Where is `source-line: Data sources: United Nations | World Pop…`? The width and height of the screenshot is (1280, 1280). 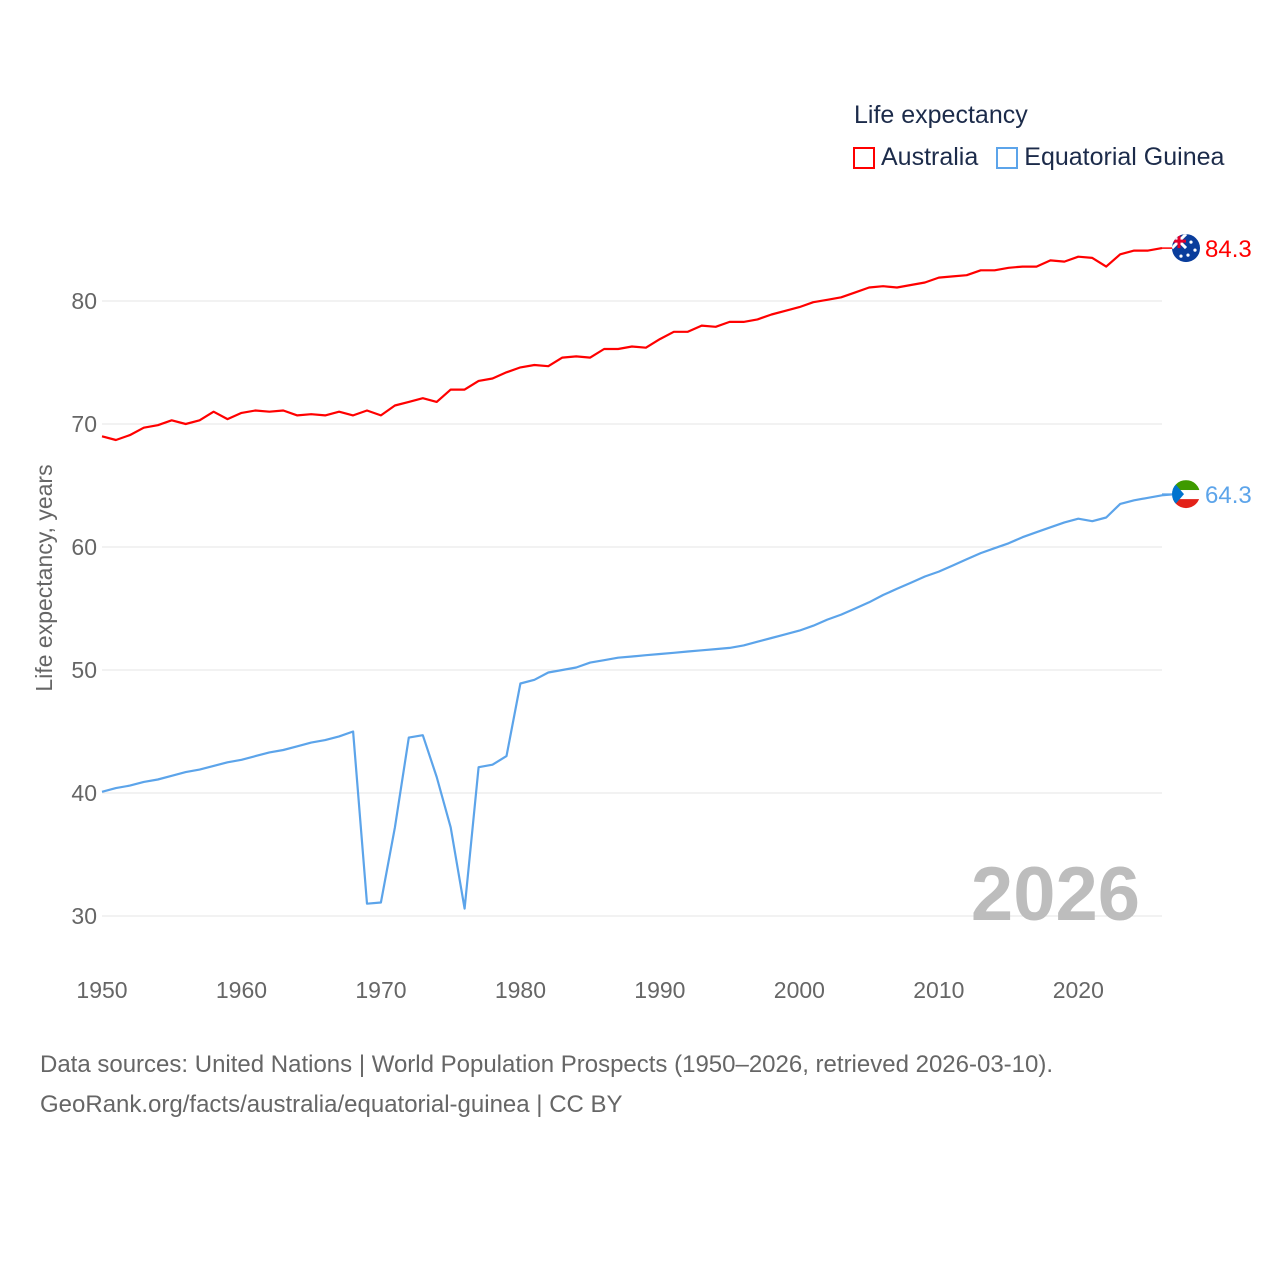 source-line: Data sources: United Nations | World Pop… is located at coordinates (547, 1064).